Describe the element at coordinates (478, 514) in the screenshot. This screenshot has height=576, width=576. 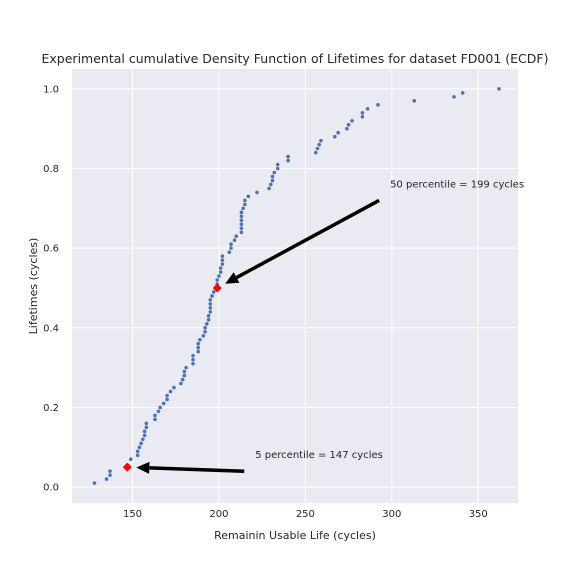
I see `x-tick-label: 350` at that location.